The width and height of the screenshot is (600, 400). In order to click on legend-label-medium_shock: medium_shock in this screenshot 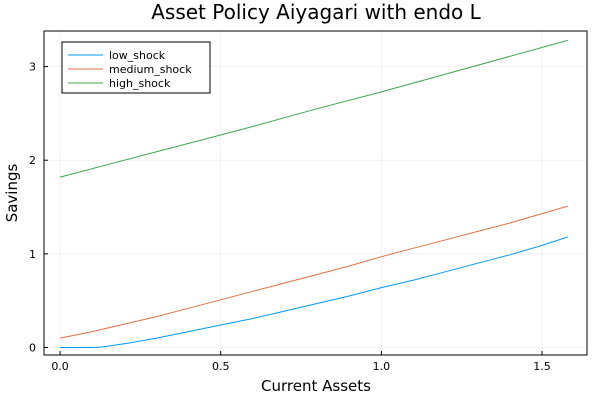, I will do `click(150, 69)`.